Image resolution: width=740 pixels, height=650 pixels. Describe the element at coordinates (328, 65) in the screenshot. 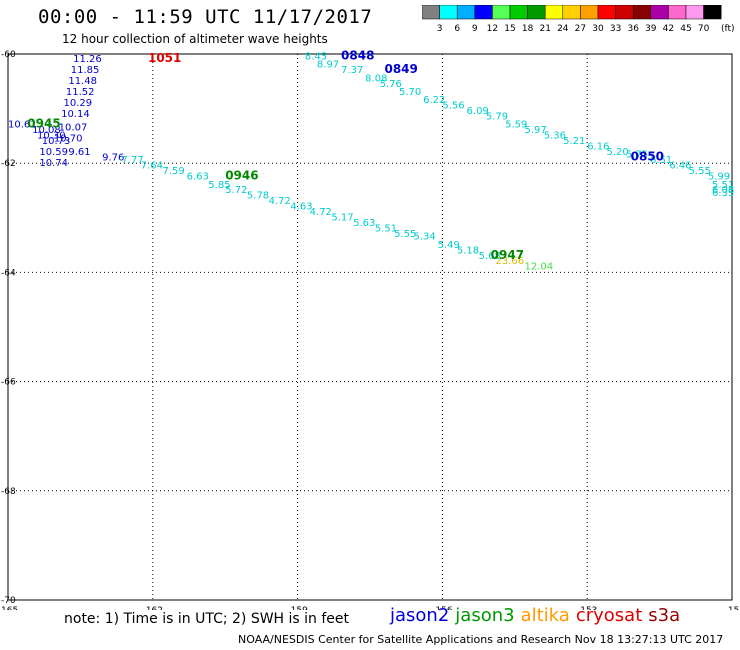

I see `wave-height-value: 8.97` at that location.